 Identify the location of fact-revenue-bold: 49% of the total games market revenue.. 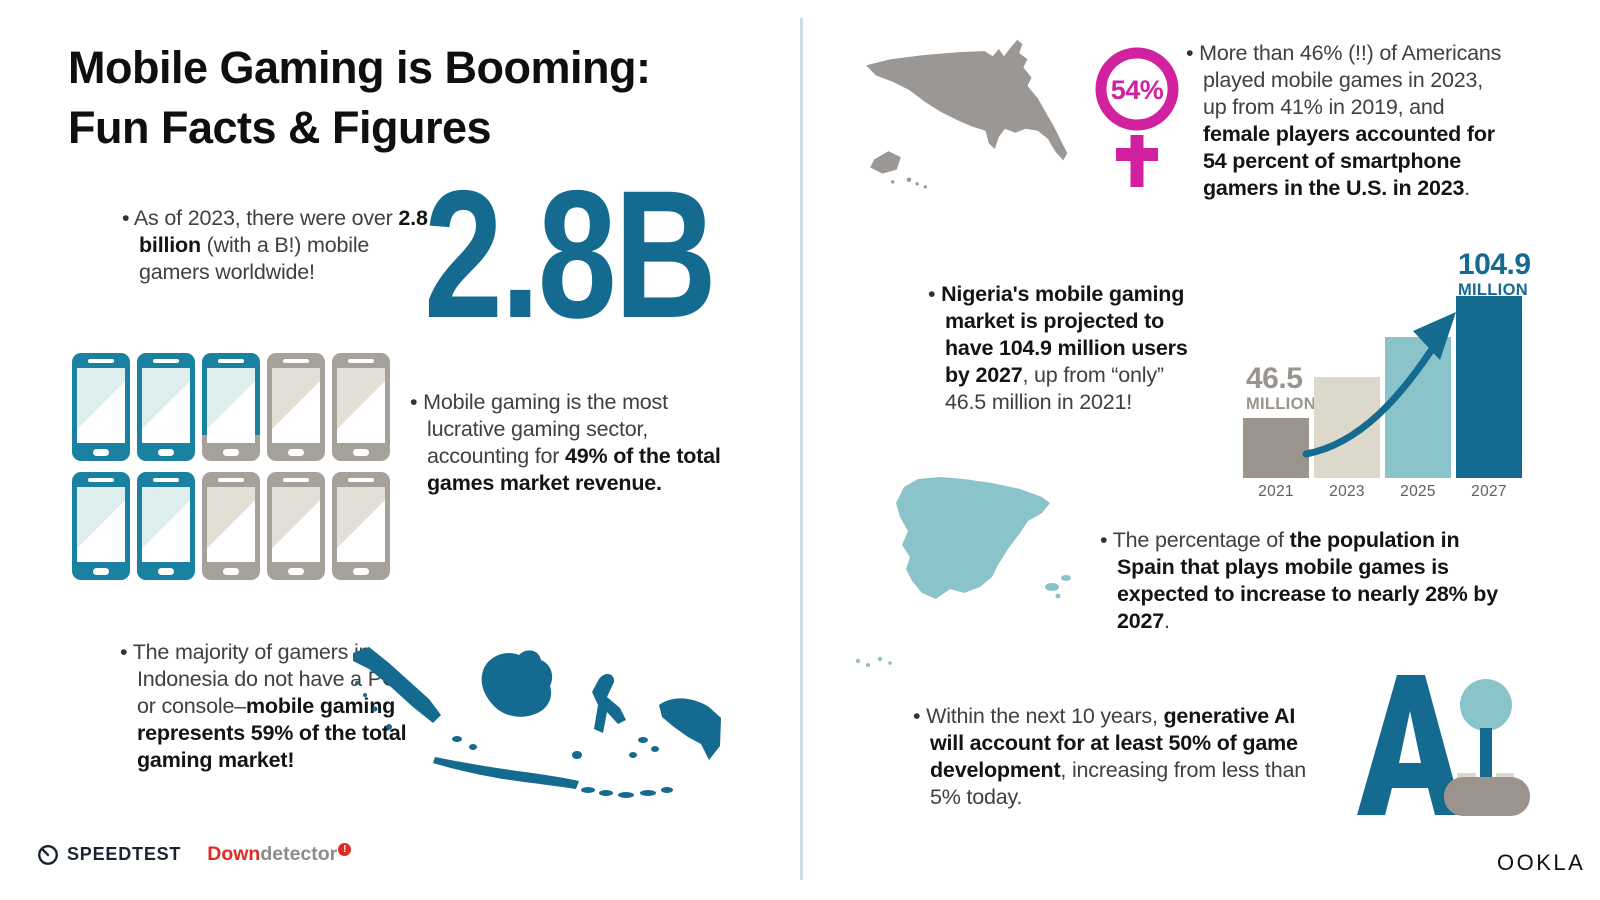
(574, 469).